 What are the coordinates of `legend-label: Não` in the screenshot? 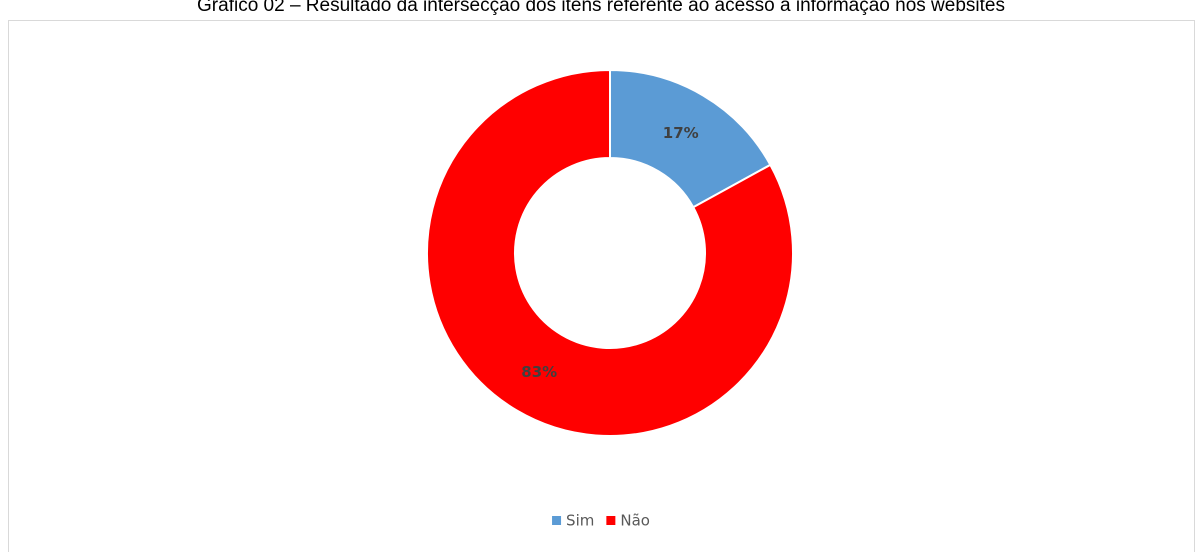 It's located at (635, 521).